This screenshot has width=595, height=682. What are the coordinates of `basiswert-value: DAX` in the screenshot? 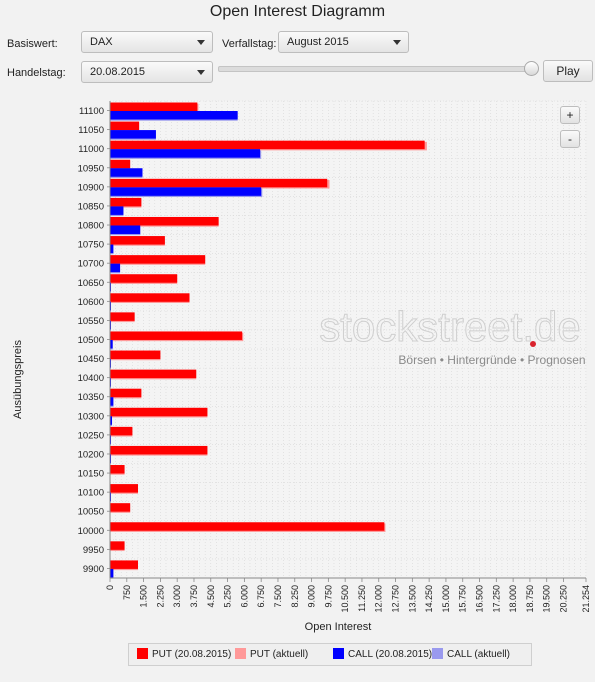 It's located at (101, 42).